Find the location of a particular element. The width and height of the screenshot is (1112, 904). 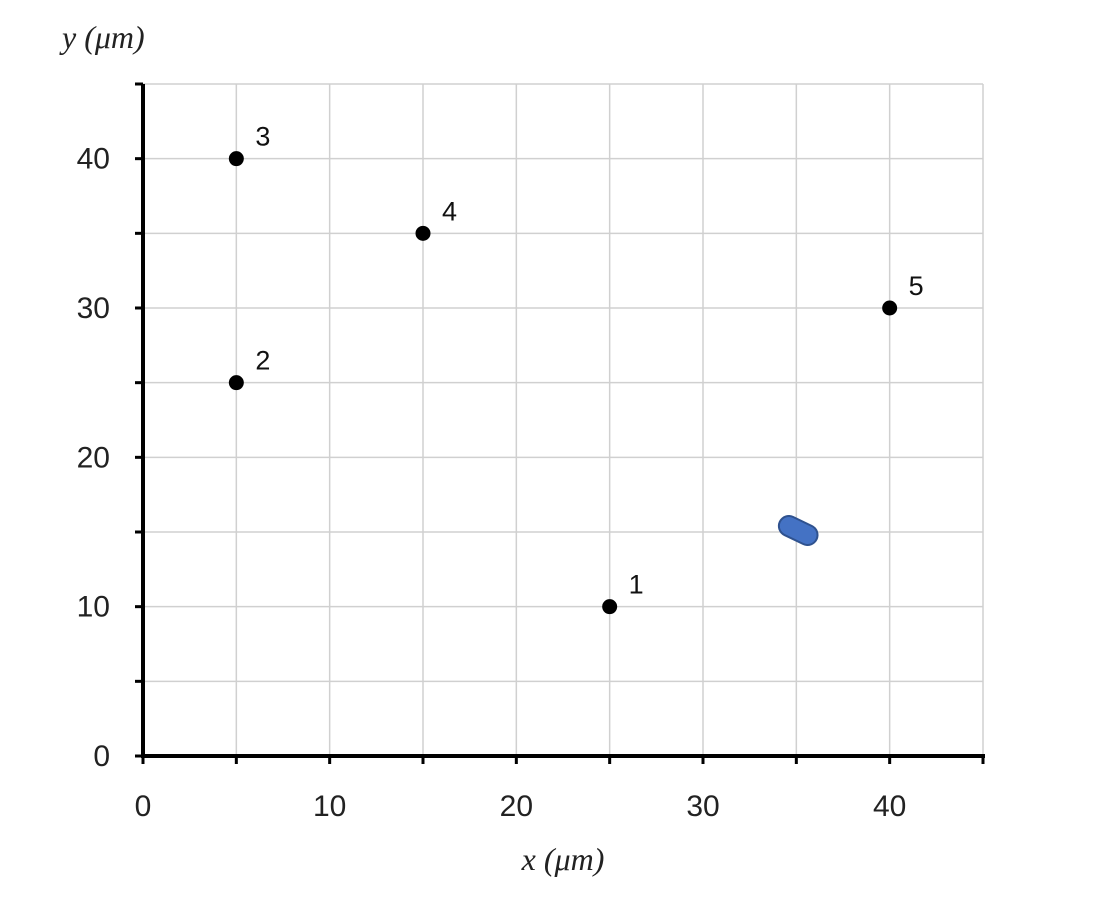

x-tick-label: 10 is located at coordinates (329, 806).